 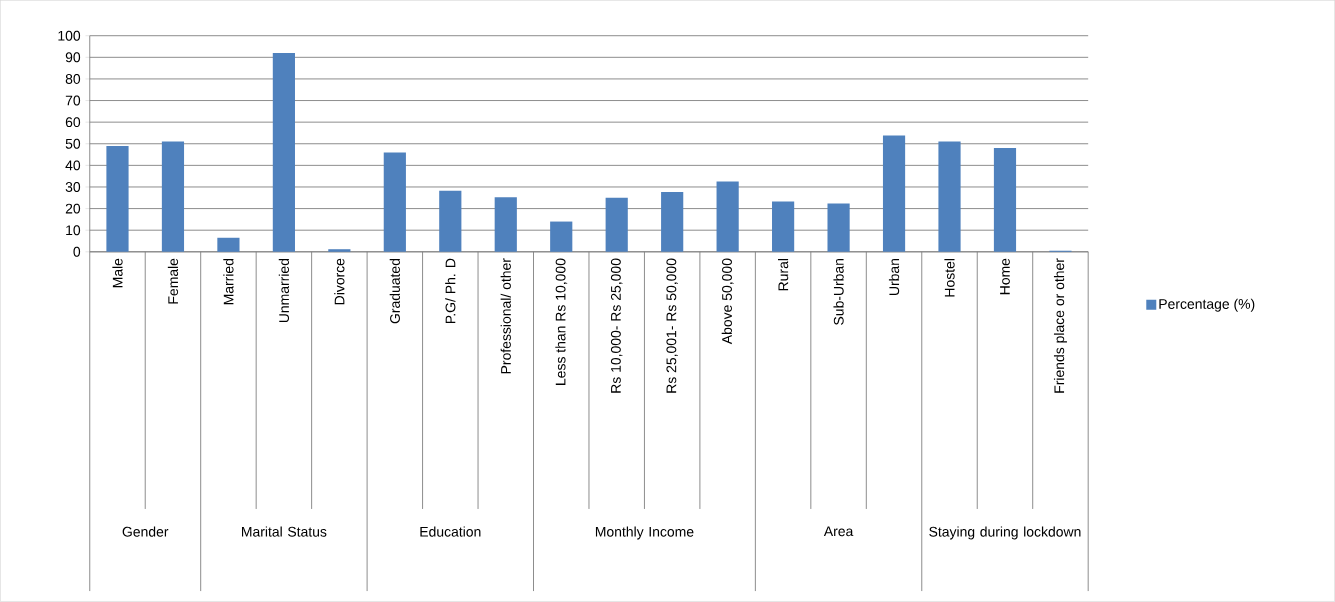 What do you see at coordinates (450, 291) in the screenshot?
I see `x-tick-label: P.G/ Ph. D` at bounding box center [450, 291].